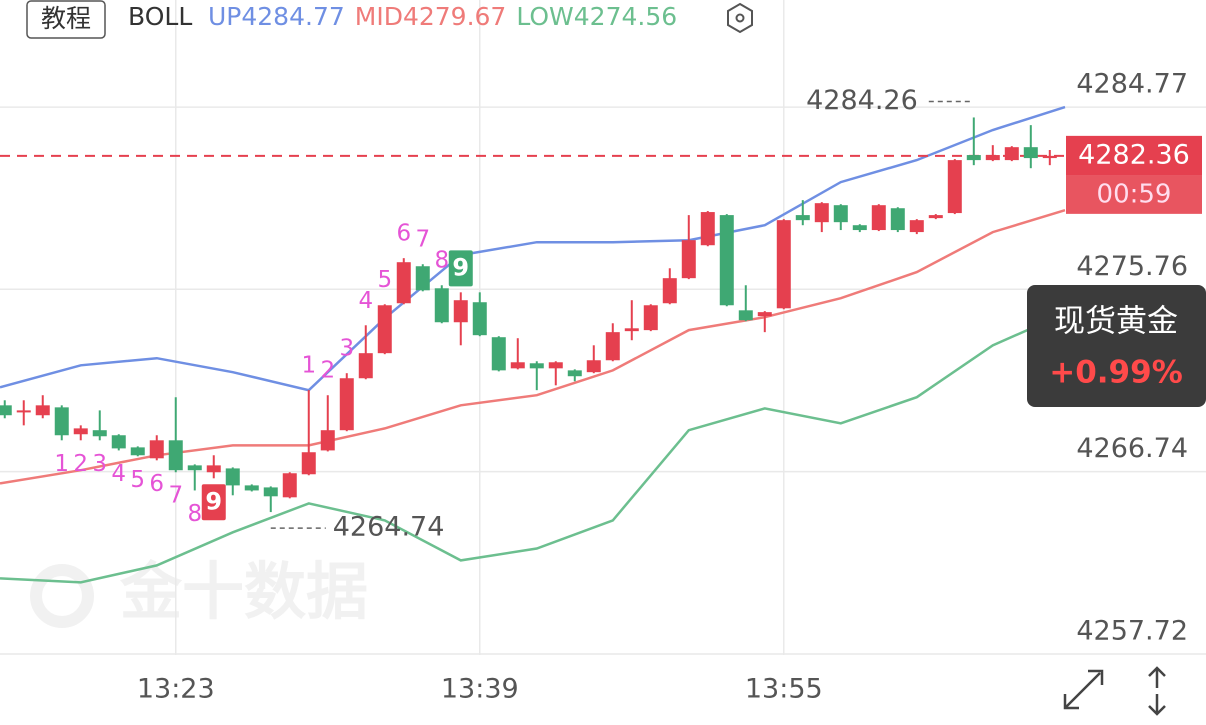  Describe the element at coordinates (1116, 373) in the screenshot. I see `instrument-change: +0.99%` at that location.